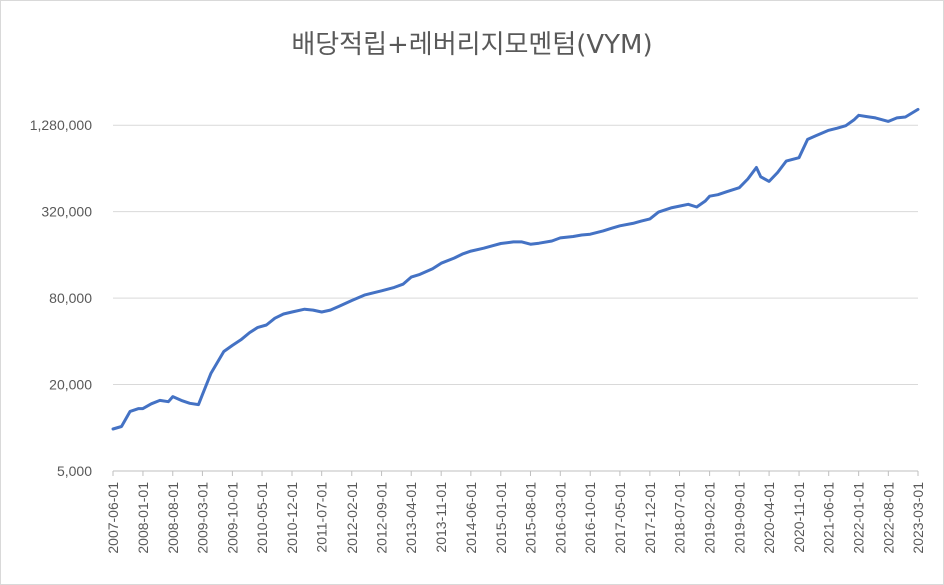  I want to click on x-tick-label: 2019-02-01, so click(710, 518).